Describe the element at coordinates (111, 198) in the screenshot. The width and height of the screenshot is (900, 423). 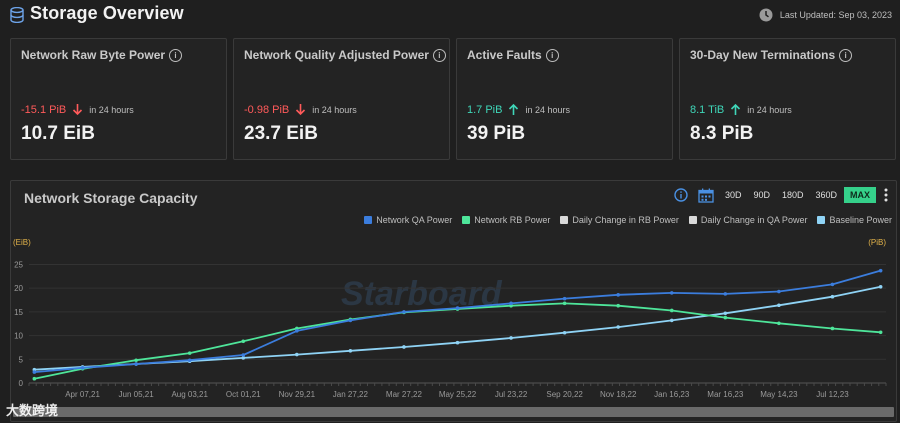
I see `chart-title: Network Storage Capacity` at that location.